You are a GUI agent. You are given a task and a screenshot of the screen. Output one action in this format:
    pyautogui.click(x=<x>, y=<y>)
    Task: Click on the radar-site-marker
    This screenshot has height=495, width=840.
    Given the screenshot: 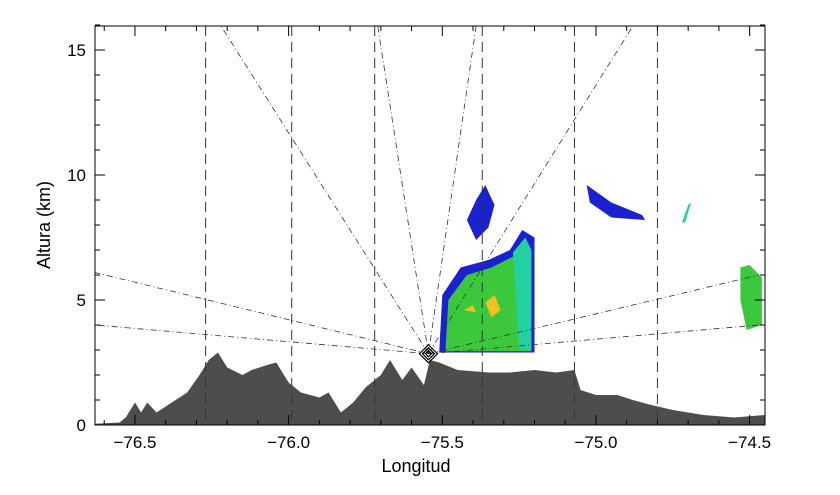 What is the action you would take?
    pyautogui.click(x=428, y=353)
    